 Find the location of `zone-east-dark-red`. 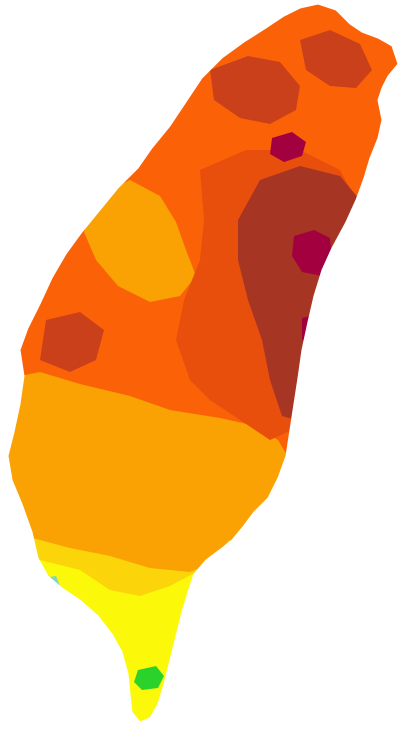

zone-east-dark-red is located at coordinates (299, 293).